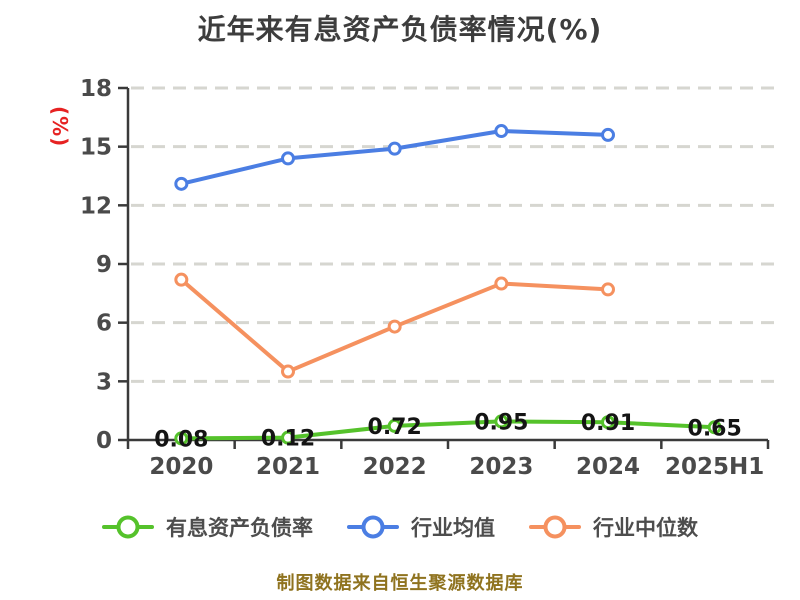  What do you see at coordinates (501, 467) in the screenshot?
I see `x-tick-label: 2023` at bounding box center [501, 467].